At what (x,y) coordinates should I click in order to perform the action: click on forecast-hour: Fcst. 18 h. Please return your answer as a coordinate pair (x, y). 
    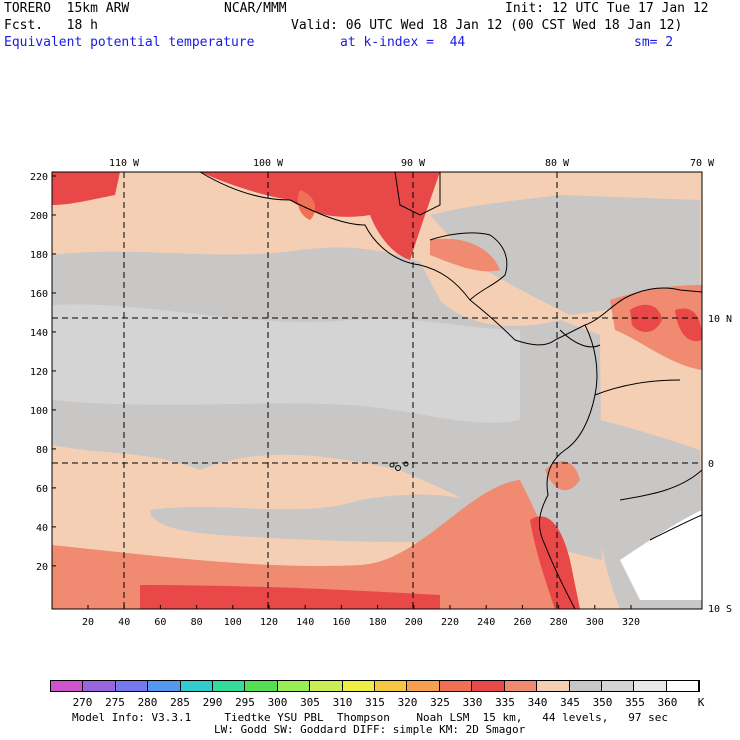
    Looking at the image, I should click on (51, 25).